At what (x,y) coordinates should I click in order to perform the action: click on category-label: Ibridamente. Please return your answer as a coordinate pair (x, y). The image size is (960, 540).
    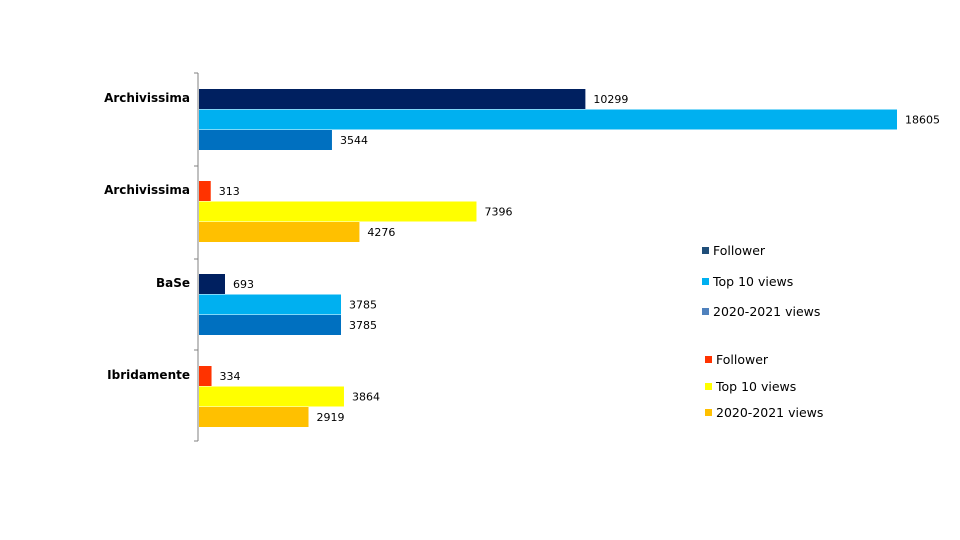
    Looking at the image, I should click on (148, 375).